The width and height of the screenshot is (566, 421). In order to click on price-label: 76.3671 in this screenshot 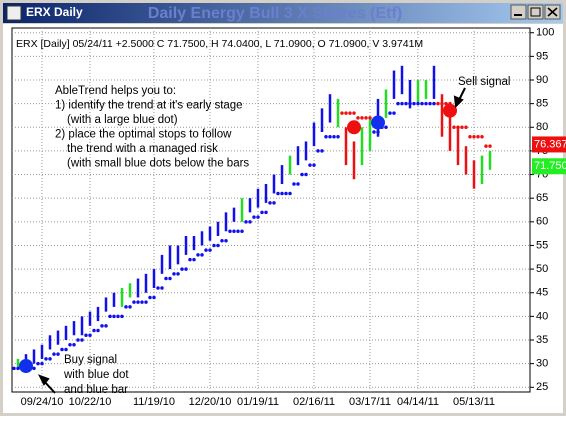, I will do `click(550, 144)`.